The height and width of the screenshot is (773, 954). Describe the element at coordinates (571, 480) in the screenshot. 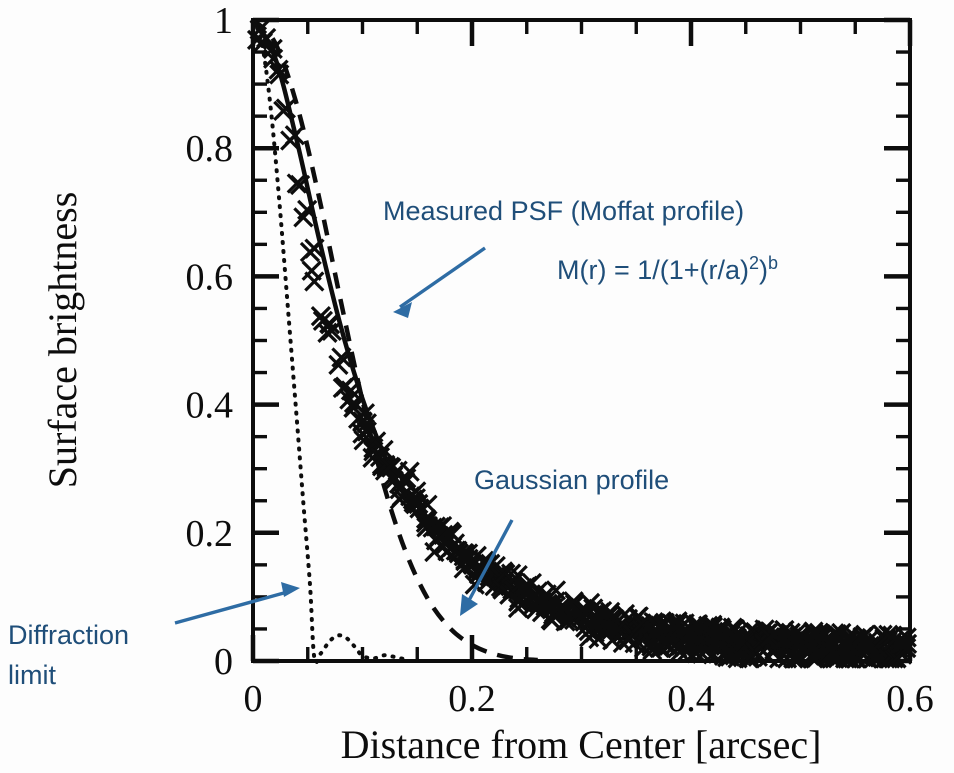

I see `annotation-gaussian-profile: Gaussian profile` at that location.